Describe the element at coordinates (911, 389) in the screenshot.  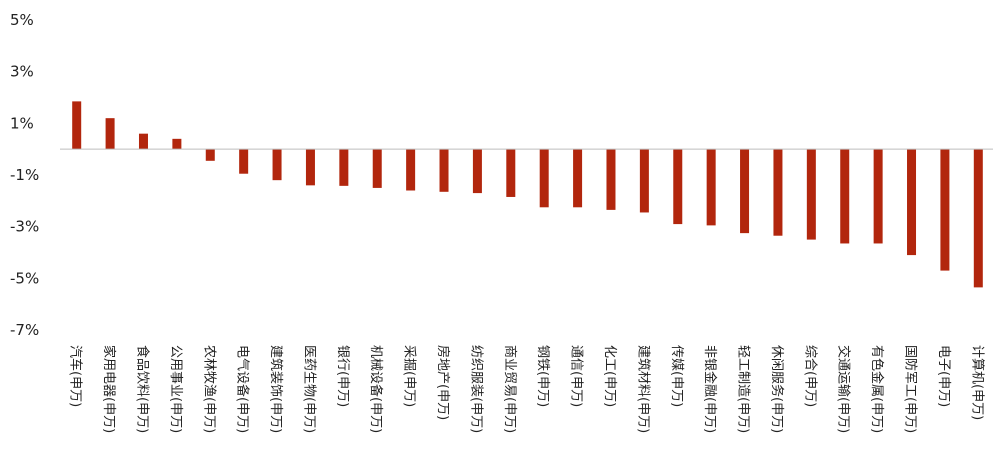
I see `x-category-label: 国防军工(申万)` at that location.